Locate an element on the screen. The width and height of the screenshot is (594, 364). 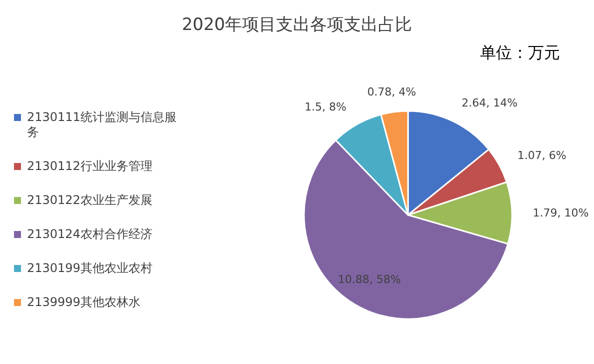
data-label: 1.5, 8% is located at coordinates (325, 107).